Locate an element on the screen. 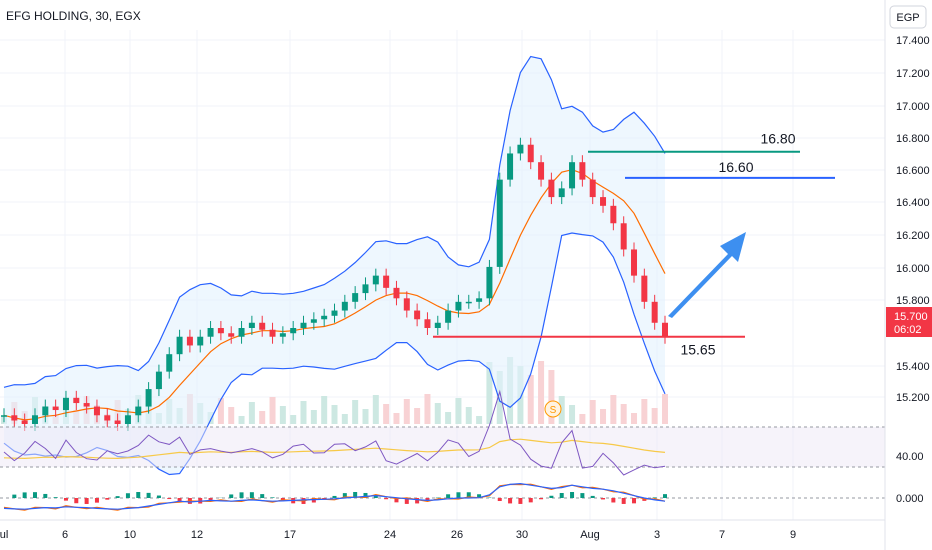 The height and width of the screenshot is (550, 932). y-tick-label: 15.400 is located at coordinates (913, 367).